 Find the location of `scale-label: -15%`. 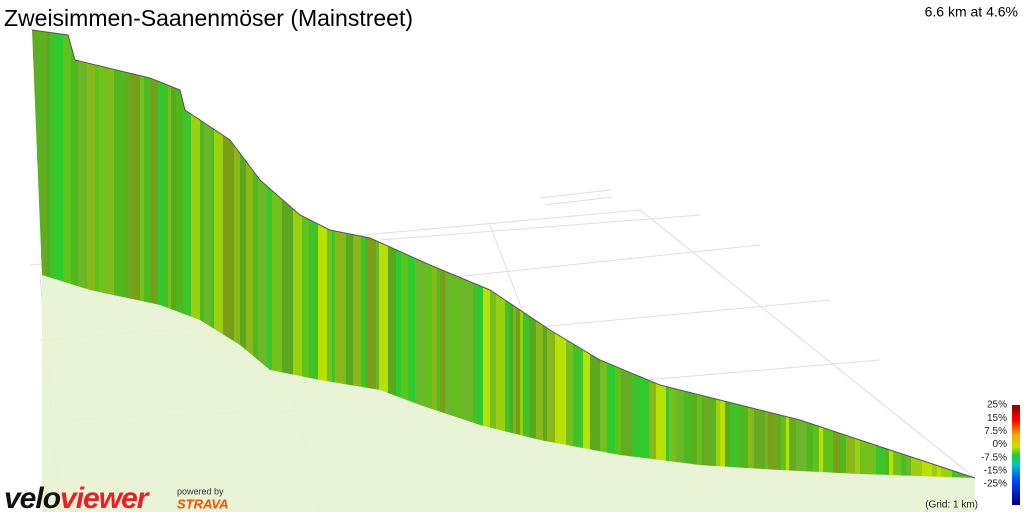

scale-label: -15% is located at coordinates (995, 470).